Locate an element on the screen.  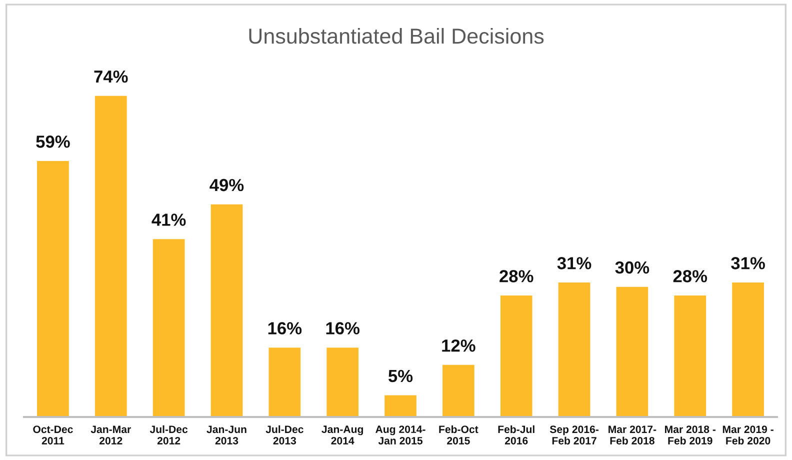
data-label: 49% is located at coordinates (227, 185).